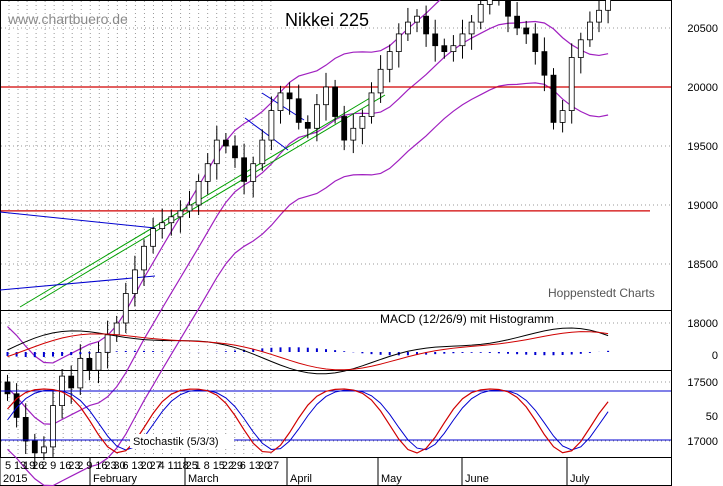 The height and width of the screenshot is (486, 723). What do you see at coordinates (207, 466) in the screenshot?
I see `x-day-label: 8` at bounding box center [207, 466].